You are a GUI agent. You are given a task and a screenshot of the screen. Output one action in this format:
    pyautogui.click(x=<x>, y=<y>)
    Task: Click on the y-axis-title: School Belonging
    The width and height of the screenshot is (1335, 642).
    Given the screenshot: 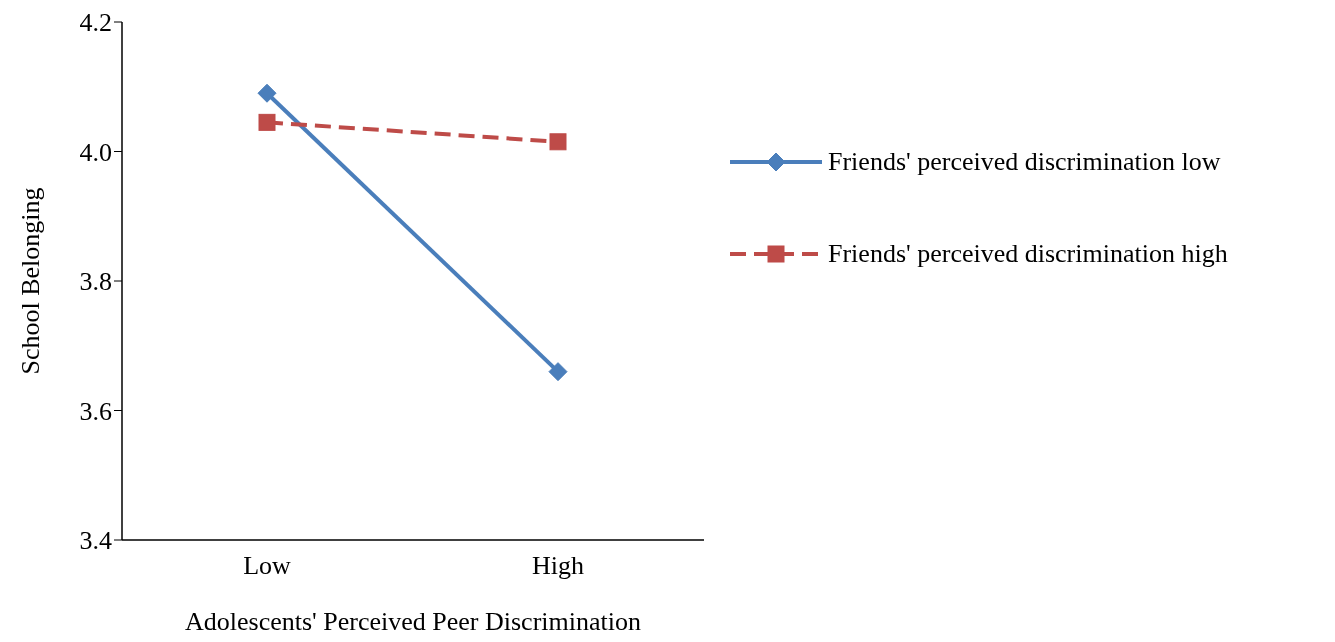 What is the action you would take?
    pyautogui.click(x=31, y=281)
    